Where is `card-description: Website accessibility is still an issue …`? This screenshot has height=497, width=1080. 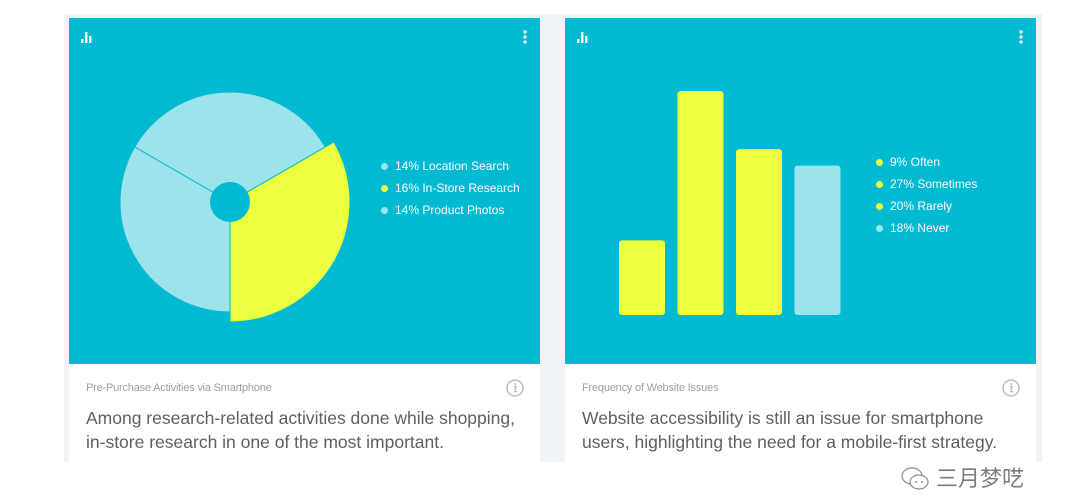
card-description: Website accessibility is still an issue … is located at coordinates (790, 430).